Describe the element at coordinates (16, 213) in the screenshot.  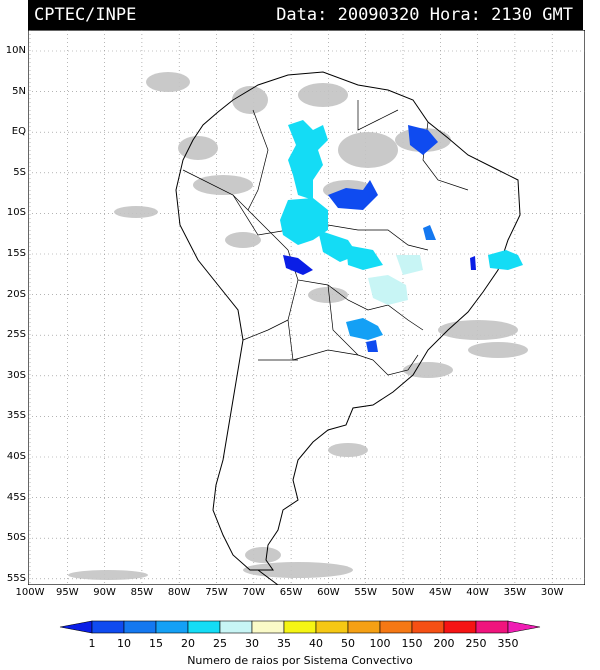
I see `lat-label: 10S` at that location.